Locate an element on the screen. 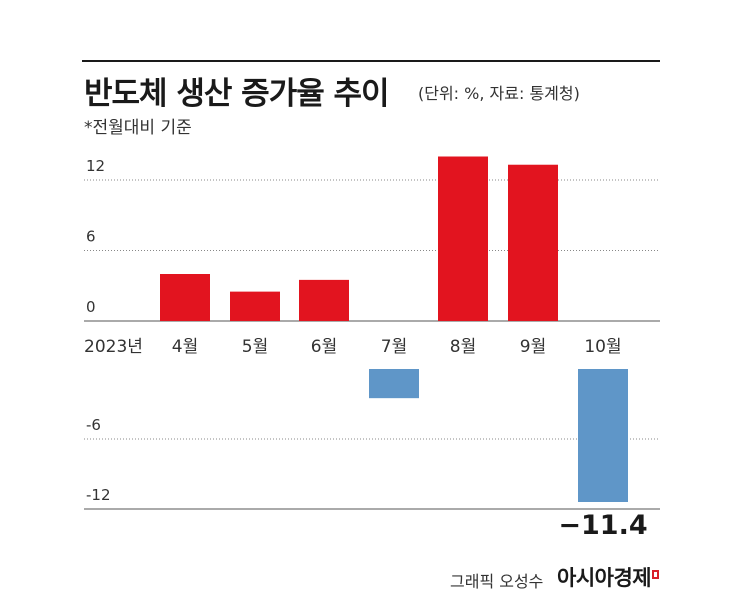 The image size is (745, 608). x-tick-label: 5월 is located at coordinates (255, 347).